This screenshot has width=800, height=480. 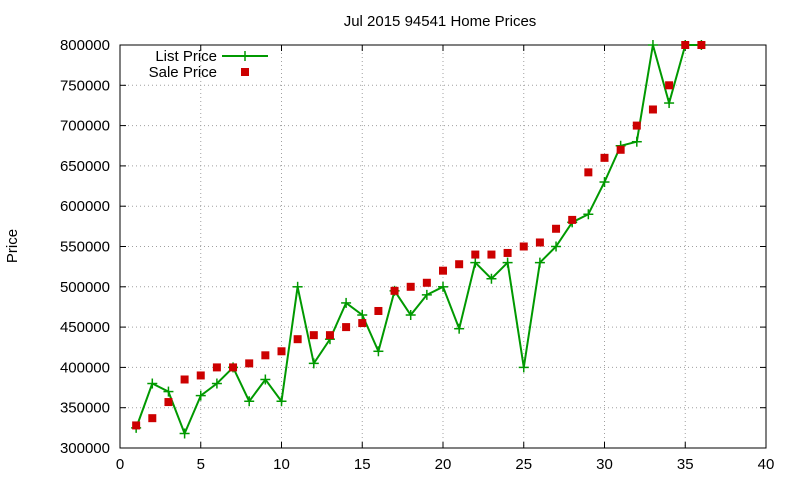 I want to click on y-tick-label: 650000, so click(x=85, y=166).